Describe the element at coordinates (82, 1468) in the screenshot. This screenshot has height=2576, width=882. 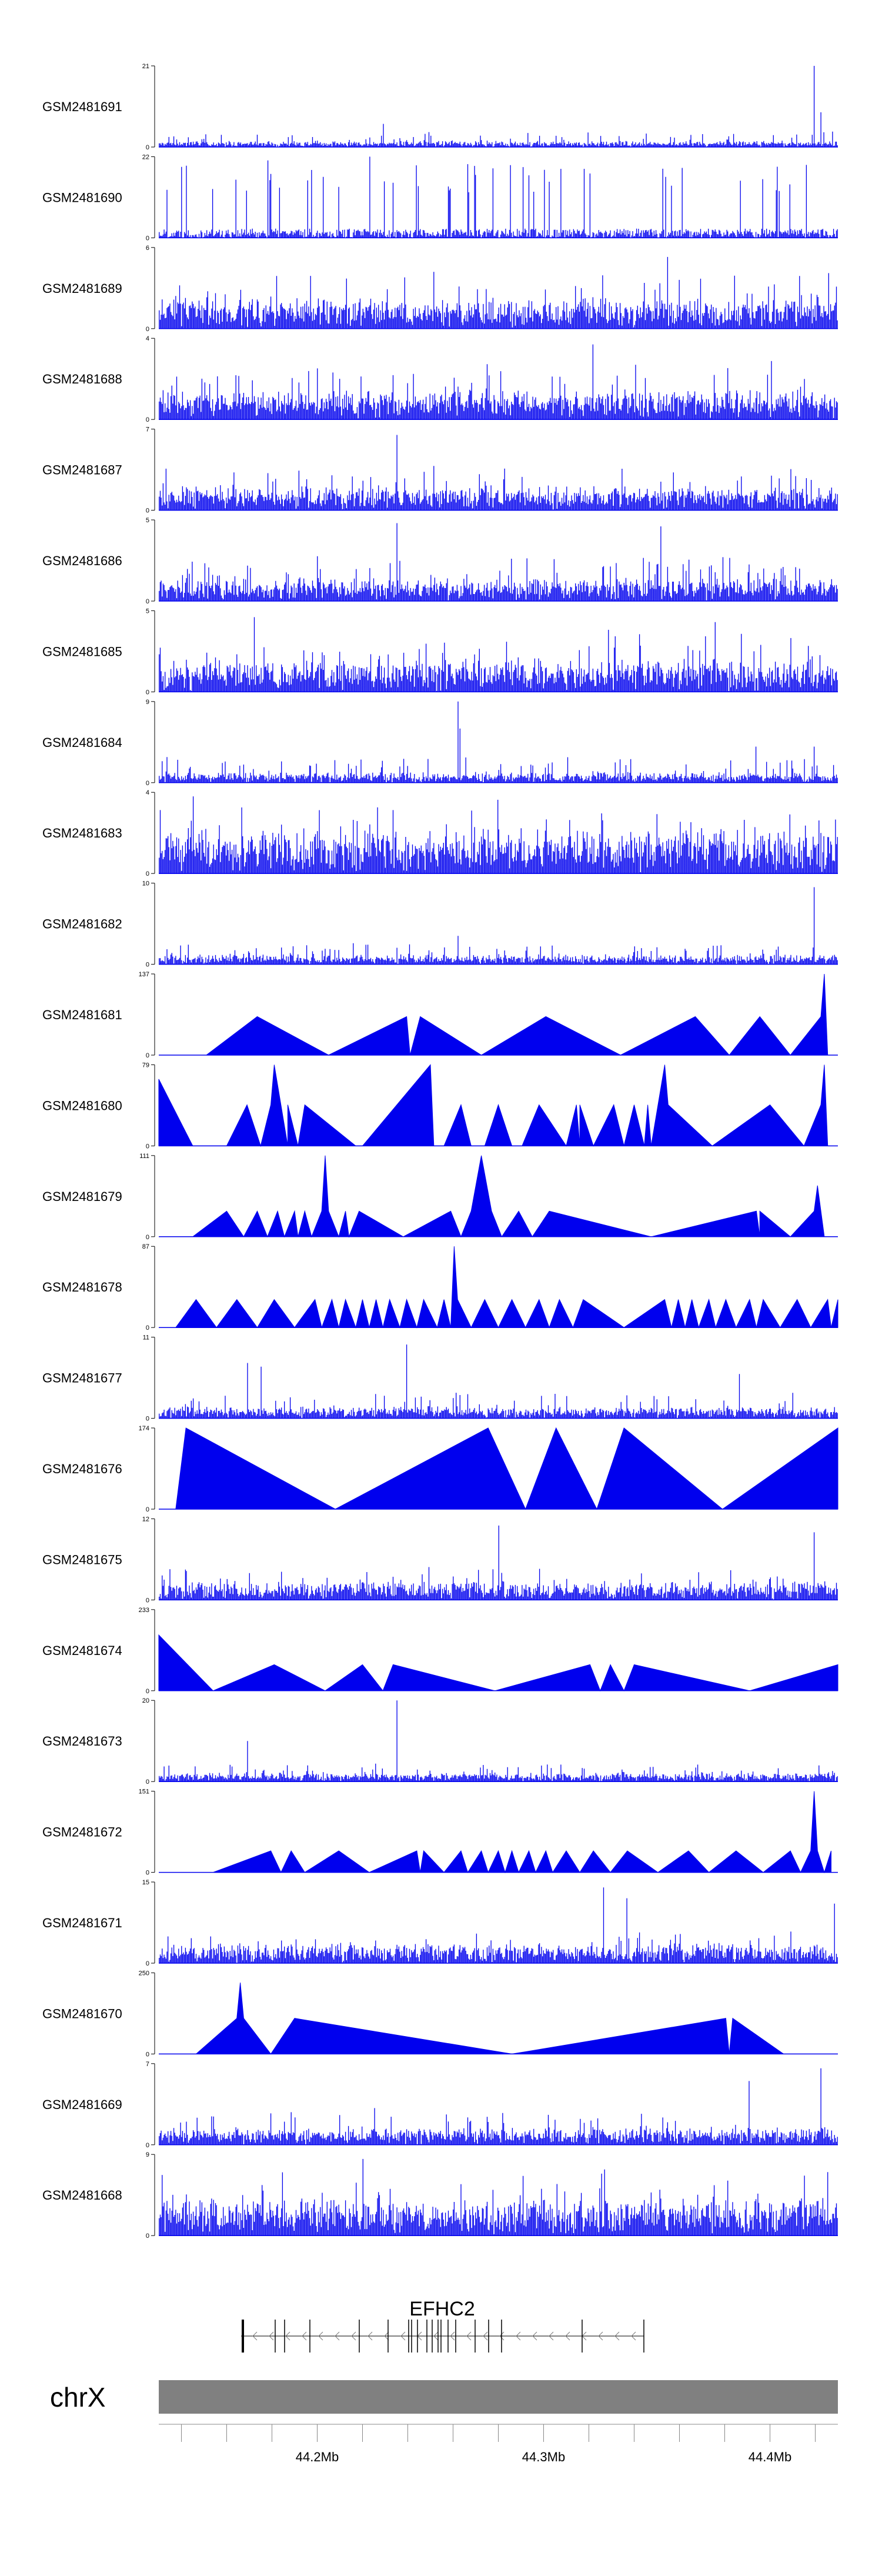
I see `track-label: GSM2481676` at that location.